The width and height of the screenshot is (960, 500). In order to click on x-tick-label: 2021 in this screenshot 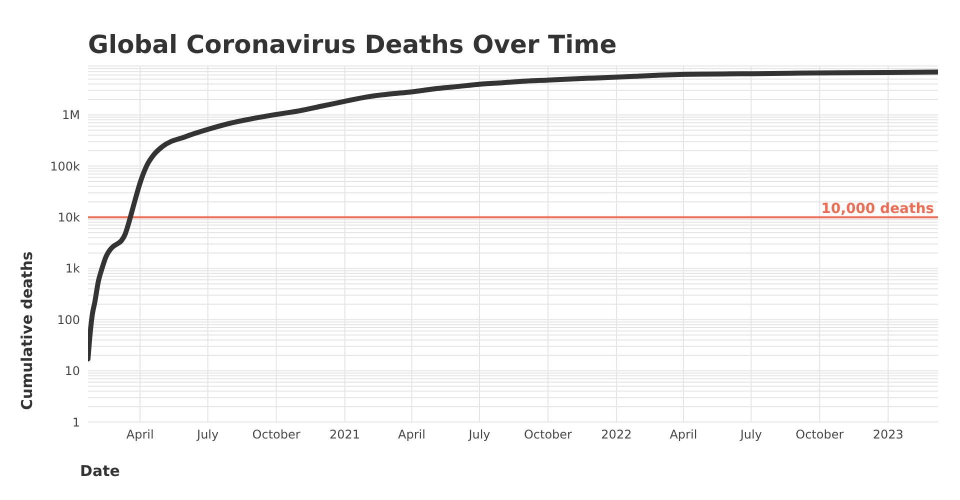, I will do `click(345, 435)`.